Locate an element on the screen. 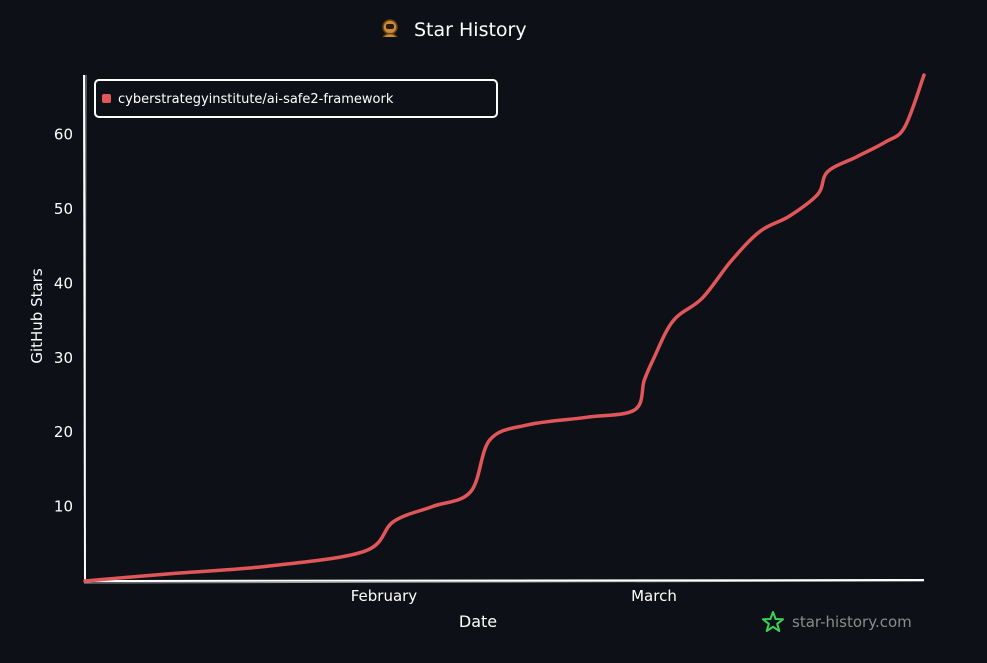 Image resolution: width=987 pixels, height=663 pixels. x-tick-label: February is located at coordinates (384, 596).